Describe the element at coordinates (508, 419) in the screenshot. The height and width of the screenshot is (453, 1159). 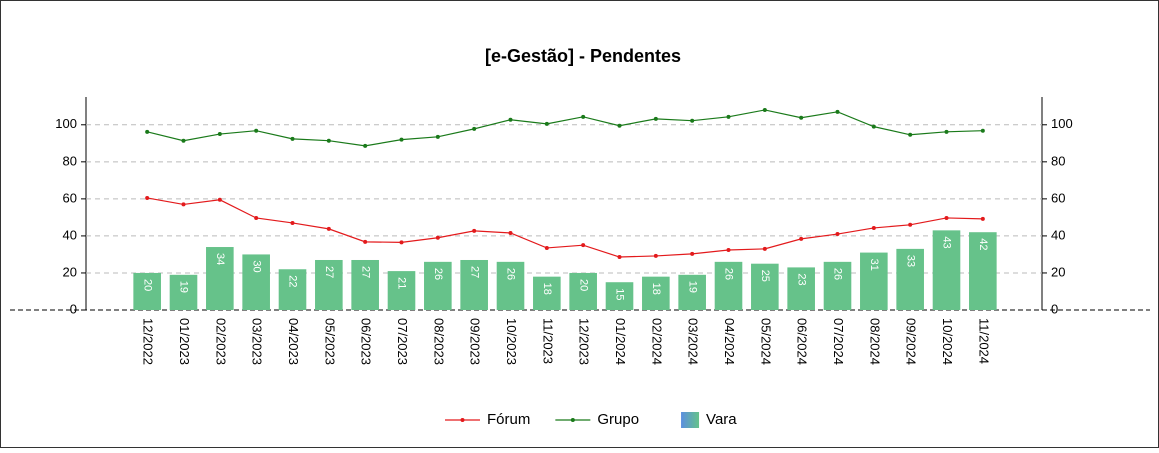
I see `legend-label: Fórum` at that location.